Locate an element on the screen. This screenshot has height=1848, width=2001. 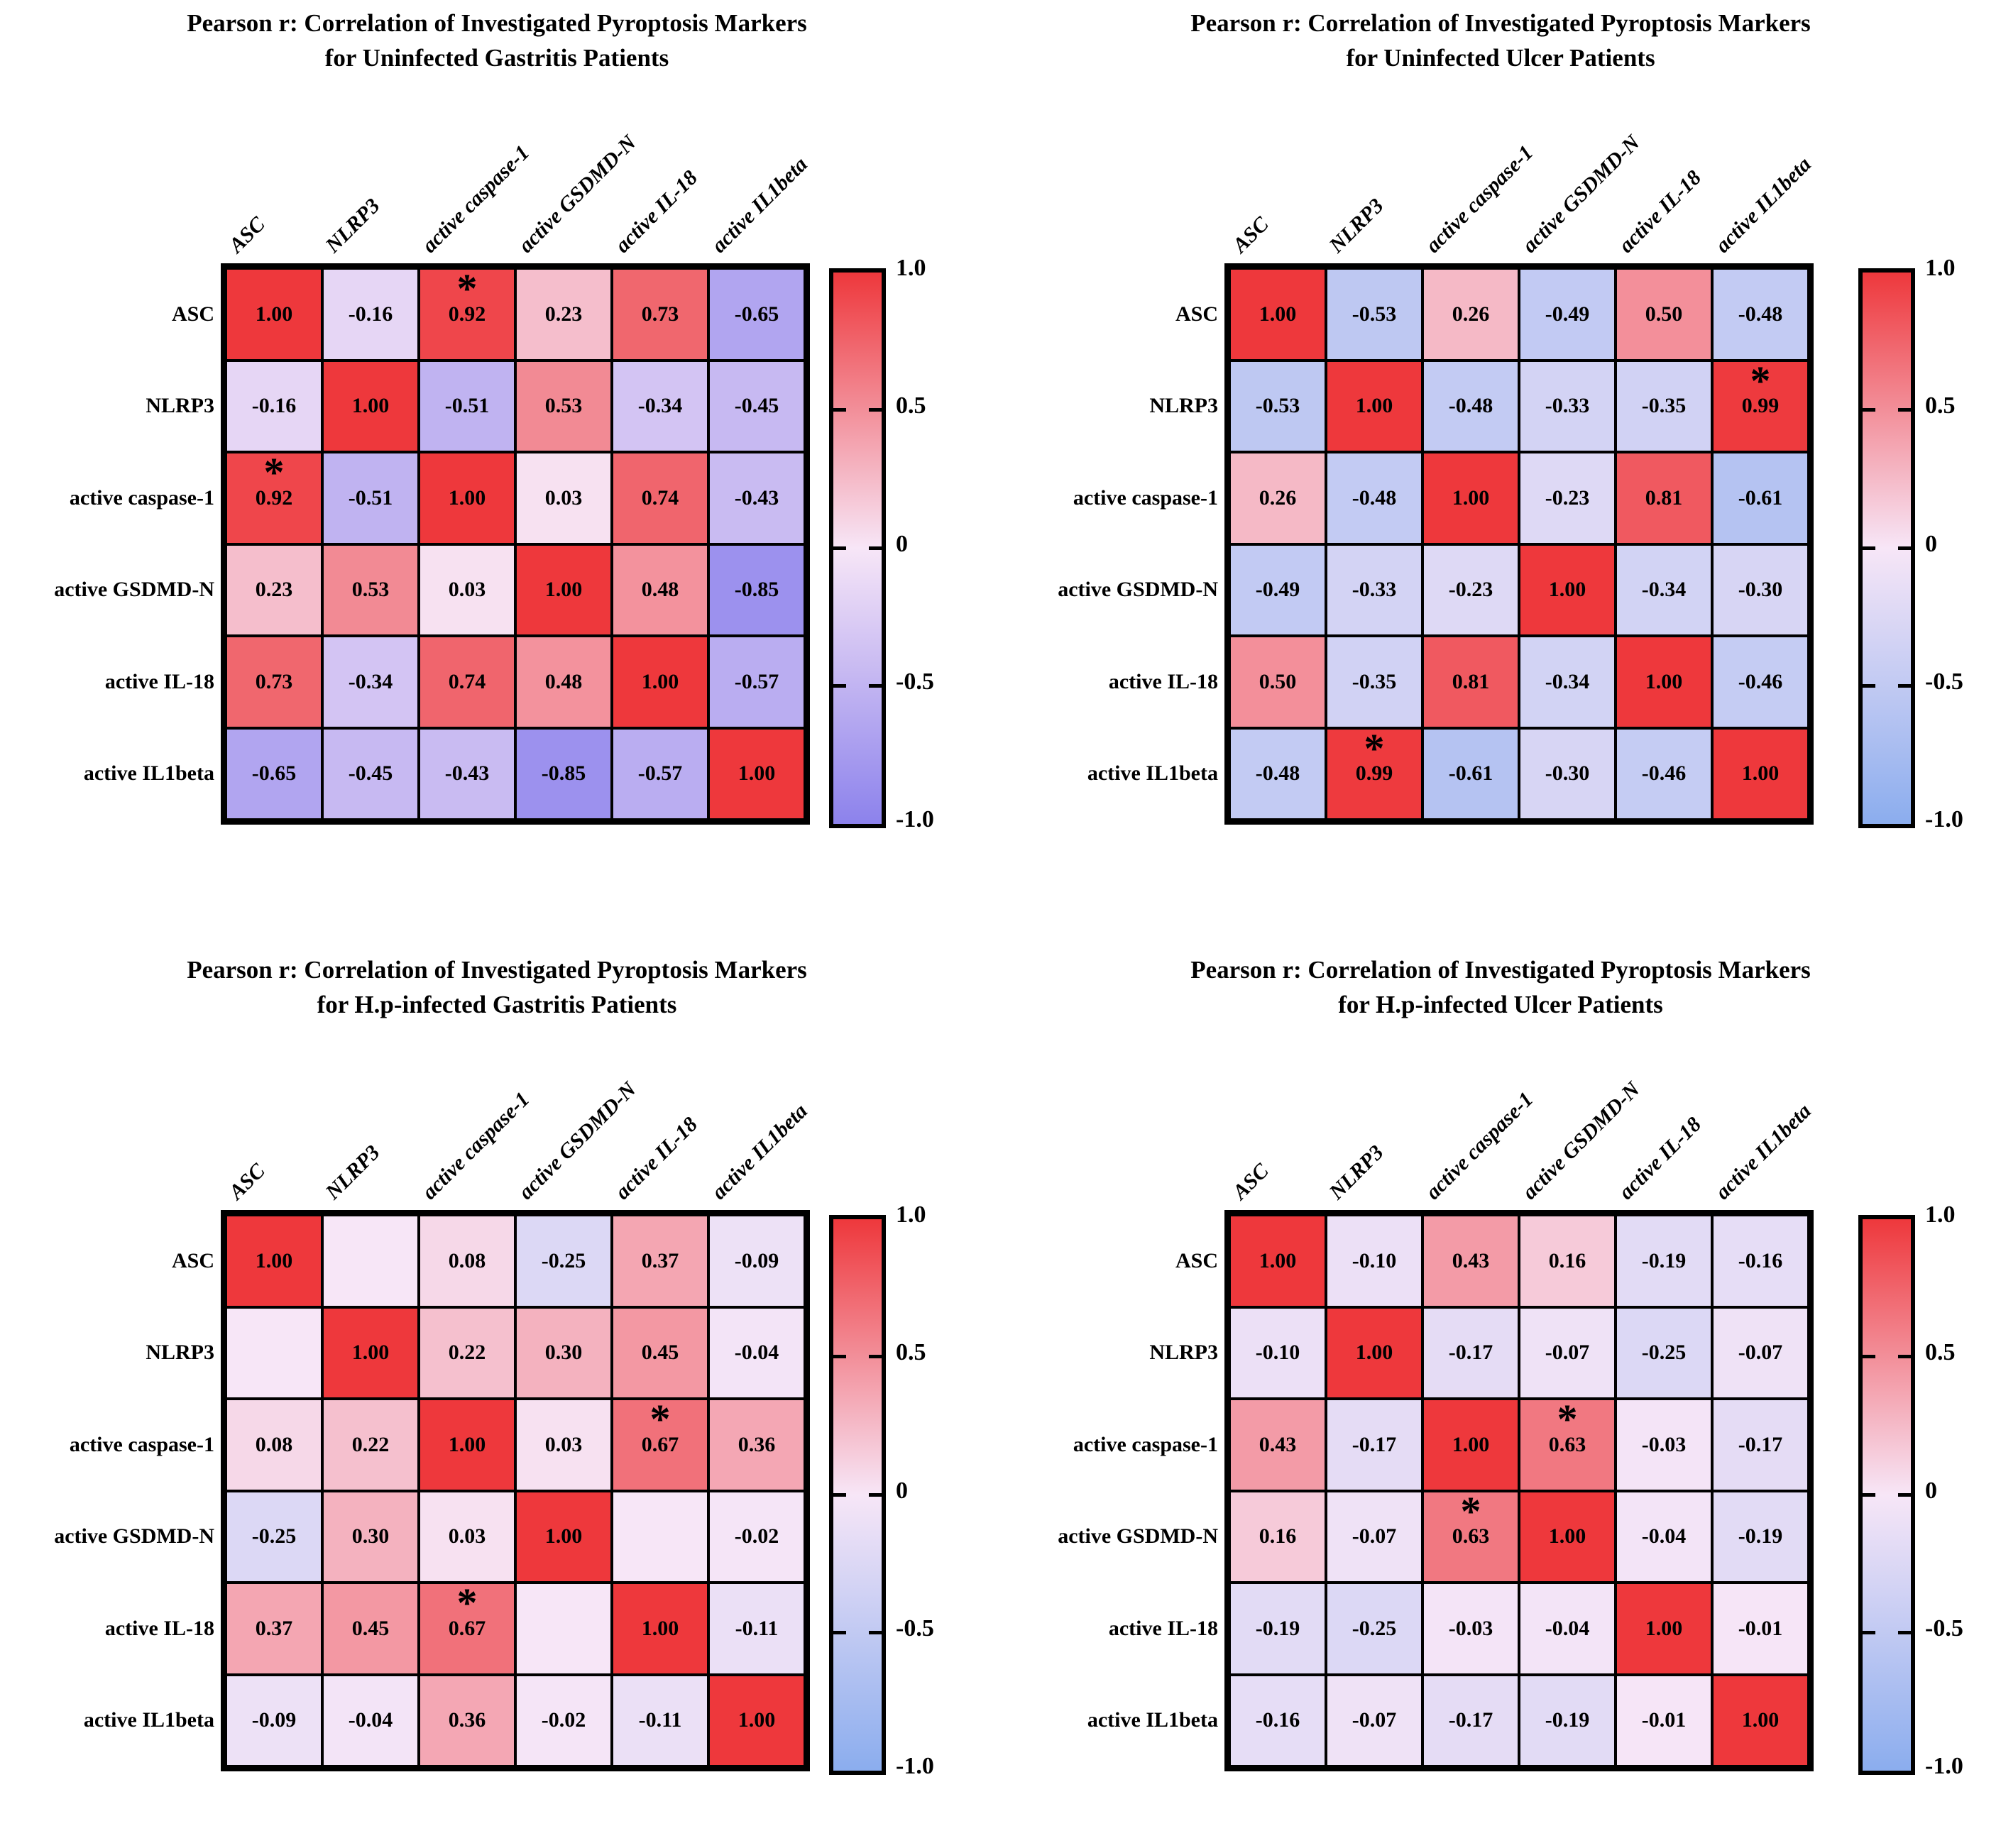
cell-active-il1beta-x-asc: -0.65 is located at coordinates (274, 774).